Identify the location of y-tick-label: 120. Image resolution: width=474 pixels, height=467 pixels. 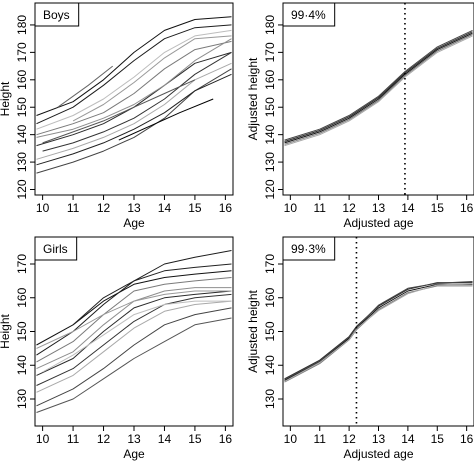
(22, 189).